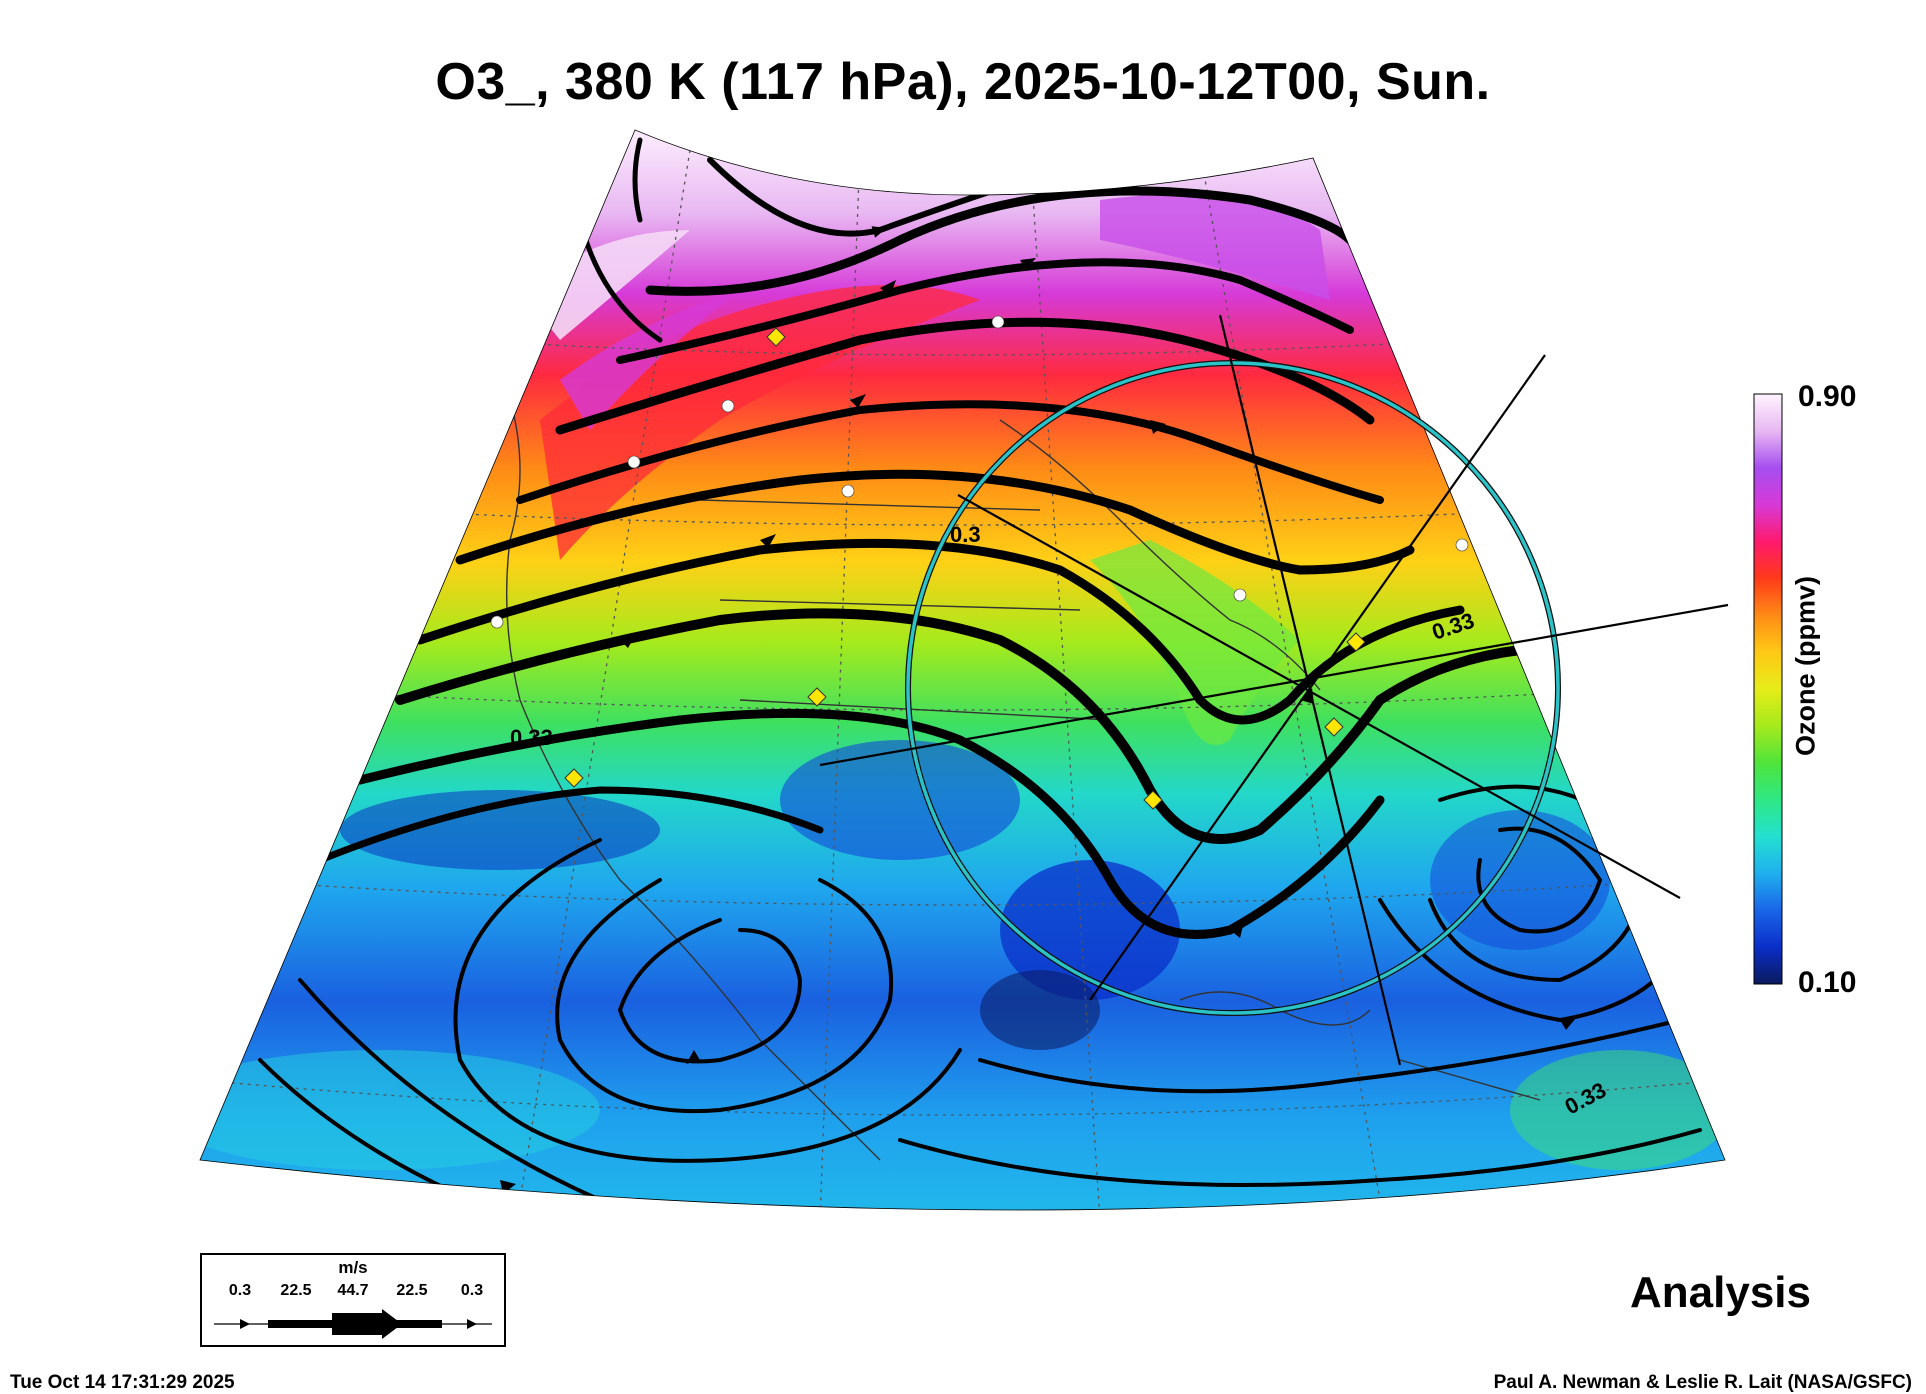 The width and height of the screenshot is (1926, 1394). I want to click on analysis-label: Analysis, so click(1720, 1292).